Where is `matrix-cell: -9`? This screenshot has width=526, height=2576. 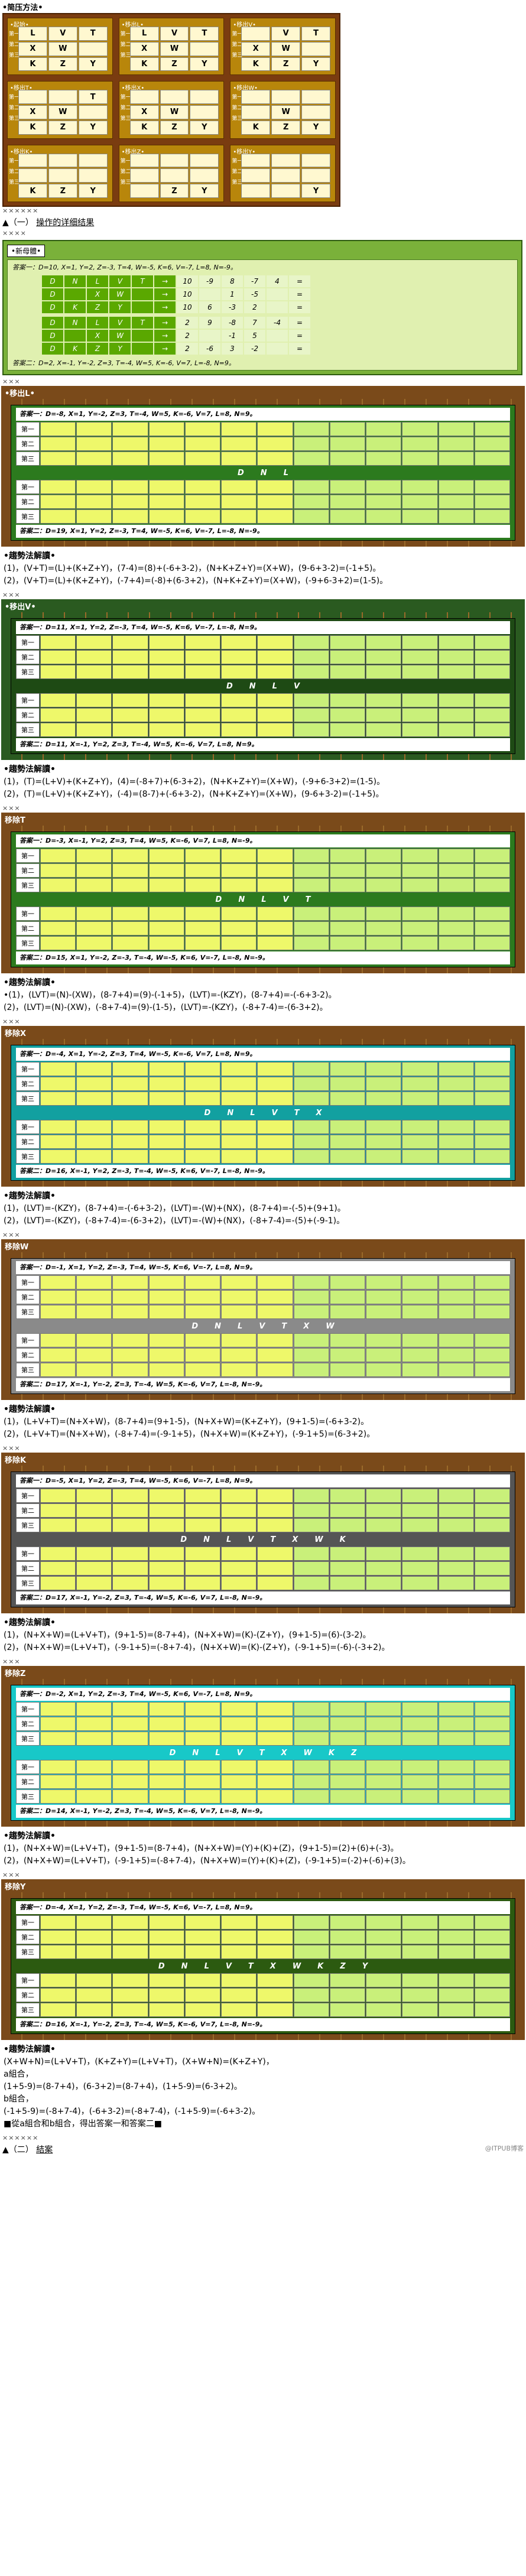 matrix-cell: -9 is located at coordinates (210, 281).